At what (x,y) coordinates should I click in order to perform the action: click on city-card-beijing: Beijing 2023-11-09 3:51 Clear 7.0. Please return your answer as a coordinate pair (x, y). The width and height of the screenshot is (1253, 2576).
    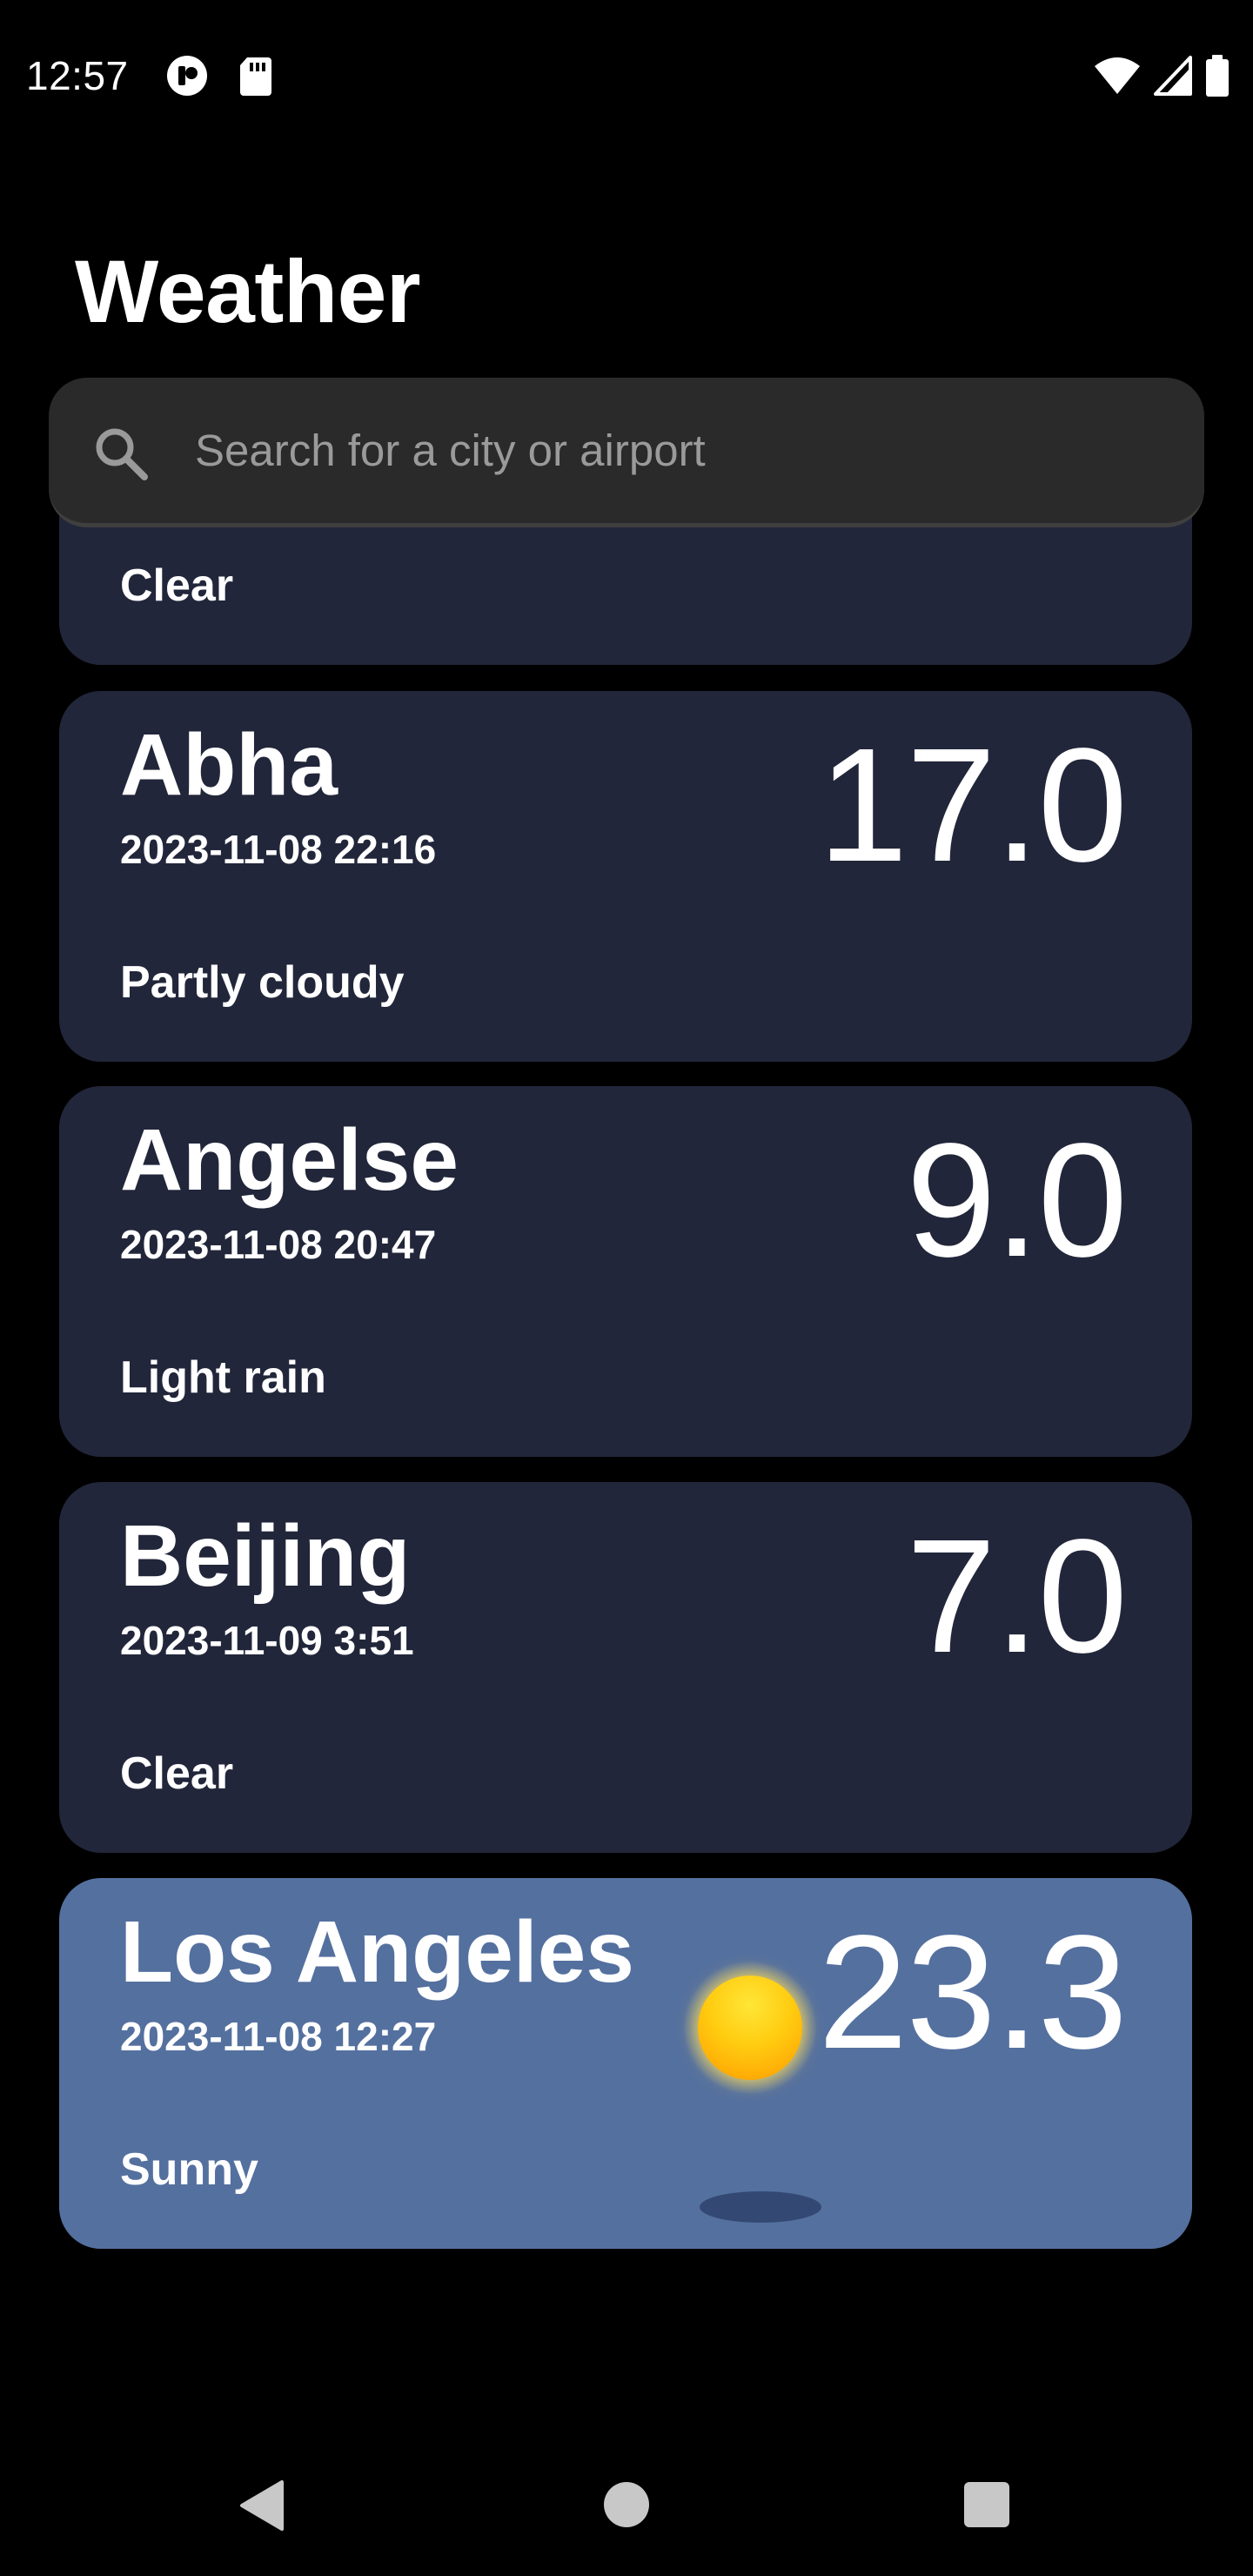
    Looking at the image, I should click on (625, 1667).